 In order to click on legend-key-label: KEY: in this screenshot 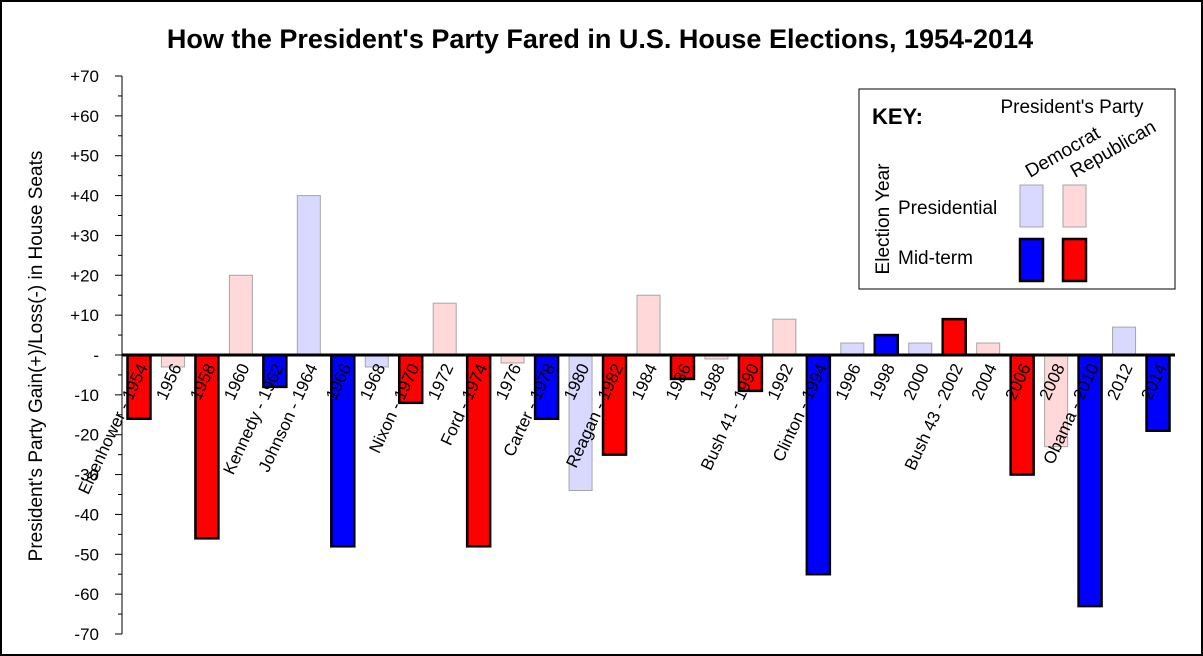, I will do `click(897, 116)`.